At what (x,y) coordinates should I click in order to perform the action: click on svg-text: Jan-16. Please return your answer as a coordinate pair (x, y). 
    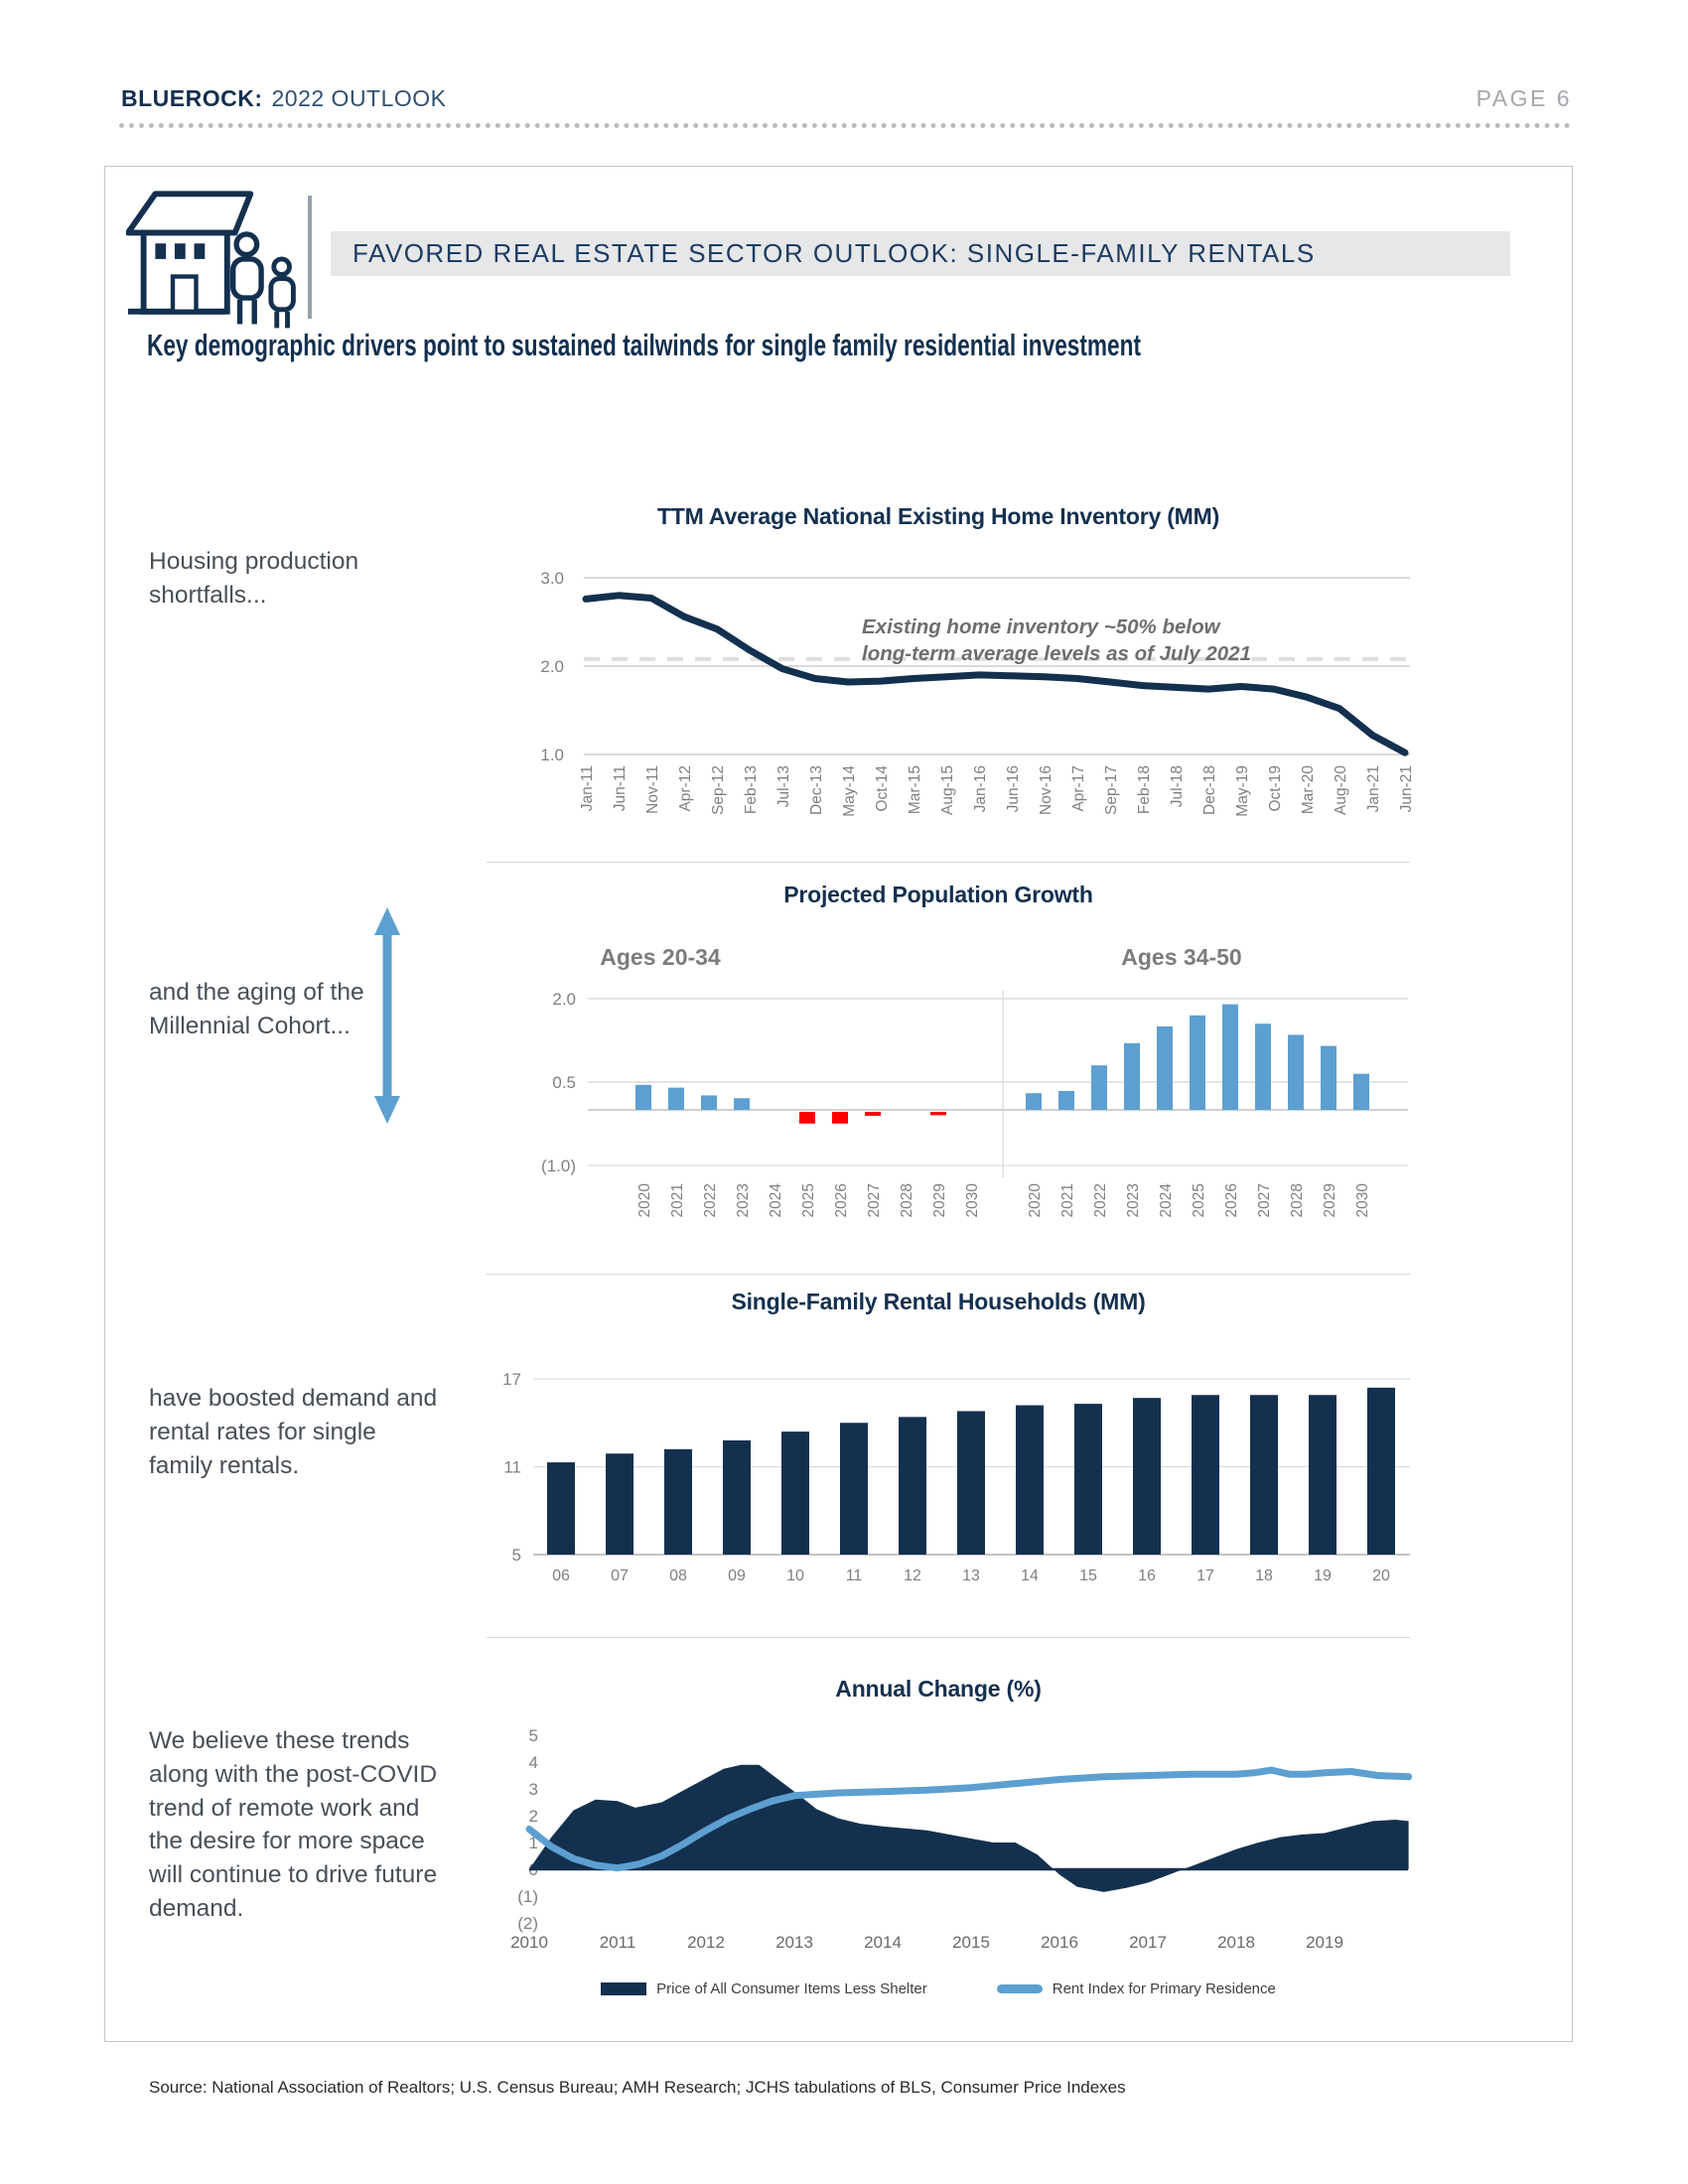
    Looking at the image, I should click on (980, 788).